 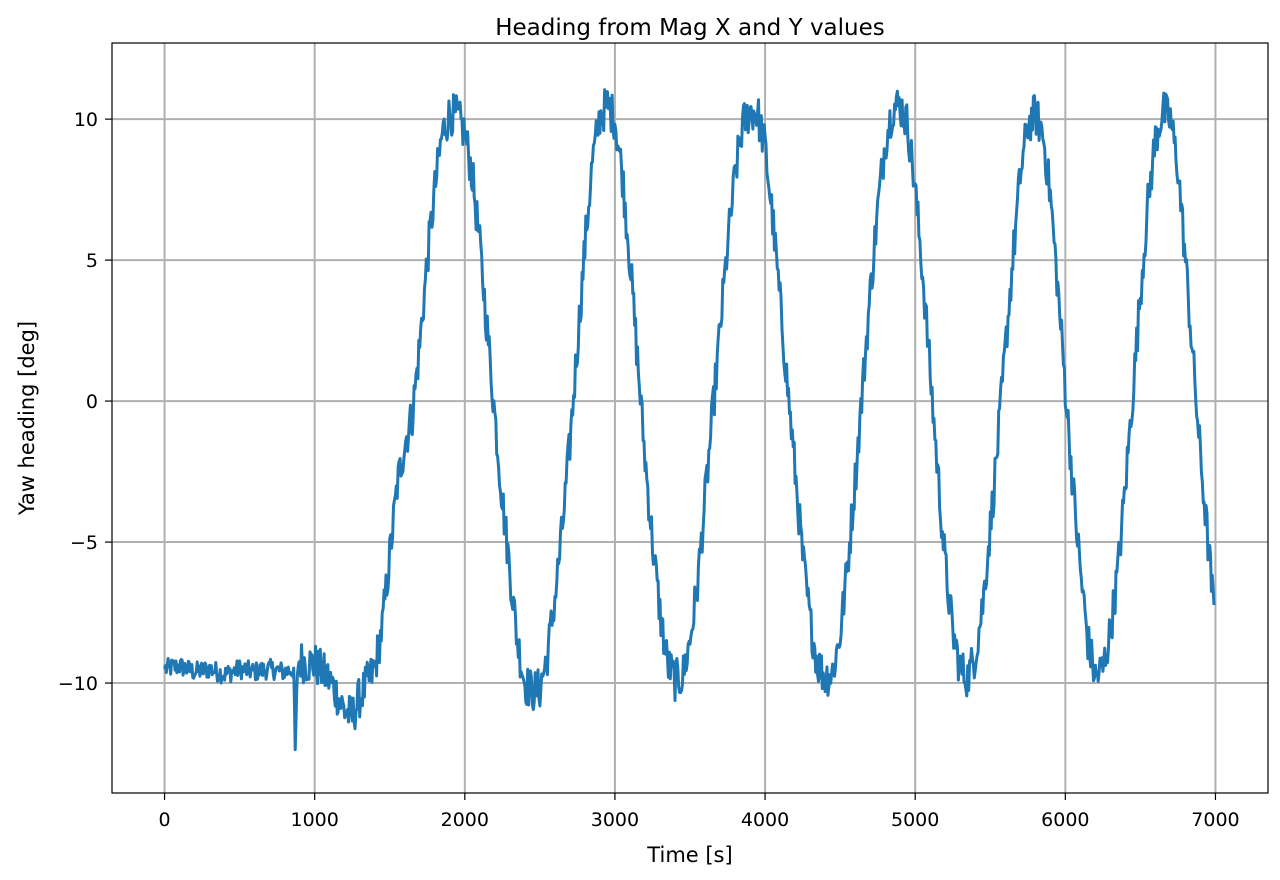 What do you see at coordinates (92, 402) in the screenshot?
I see `y-tick-label: 0` at bounding box center [92, 402].